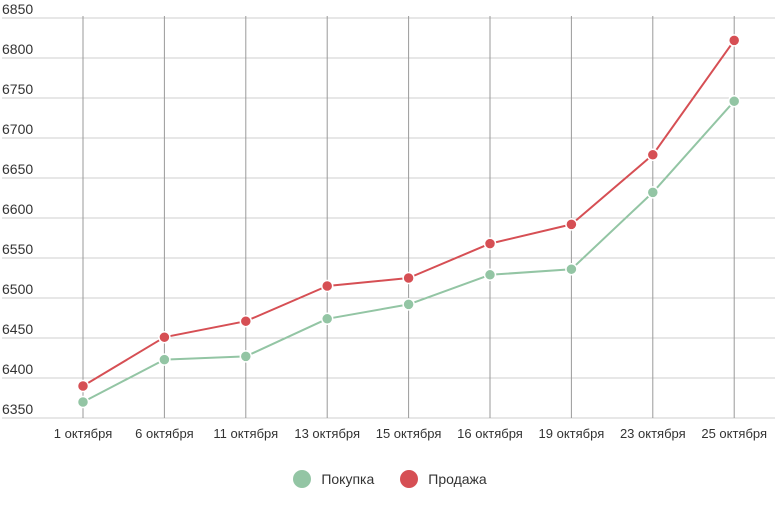  What do you see at coordinates (83, 433) in the screenshot?
I see `x-tick-label: 1 октября` at bounding box center [83, 433].